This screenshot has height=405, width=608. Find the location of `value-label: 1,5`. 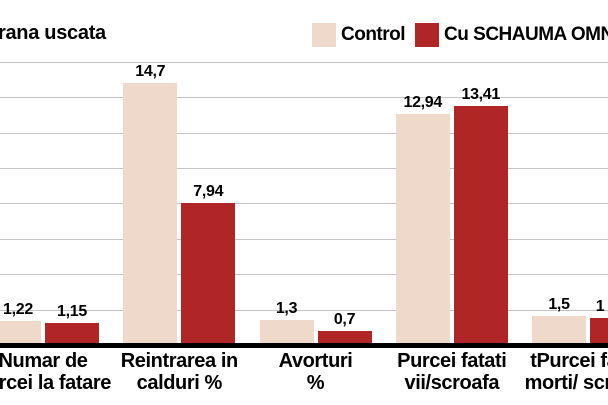

value-label: 1,5 is located at coordinates (559, 305).